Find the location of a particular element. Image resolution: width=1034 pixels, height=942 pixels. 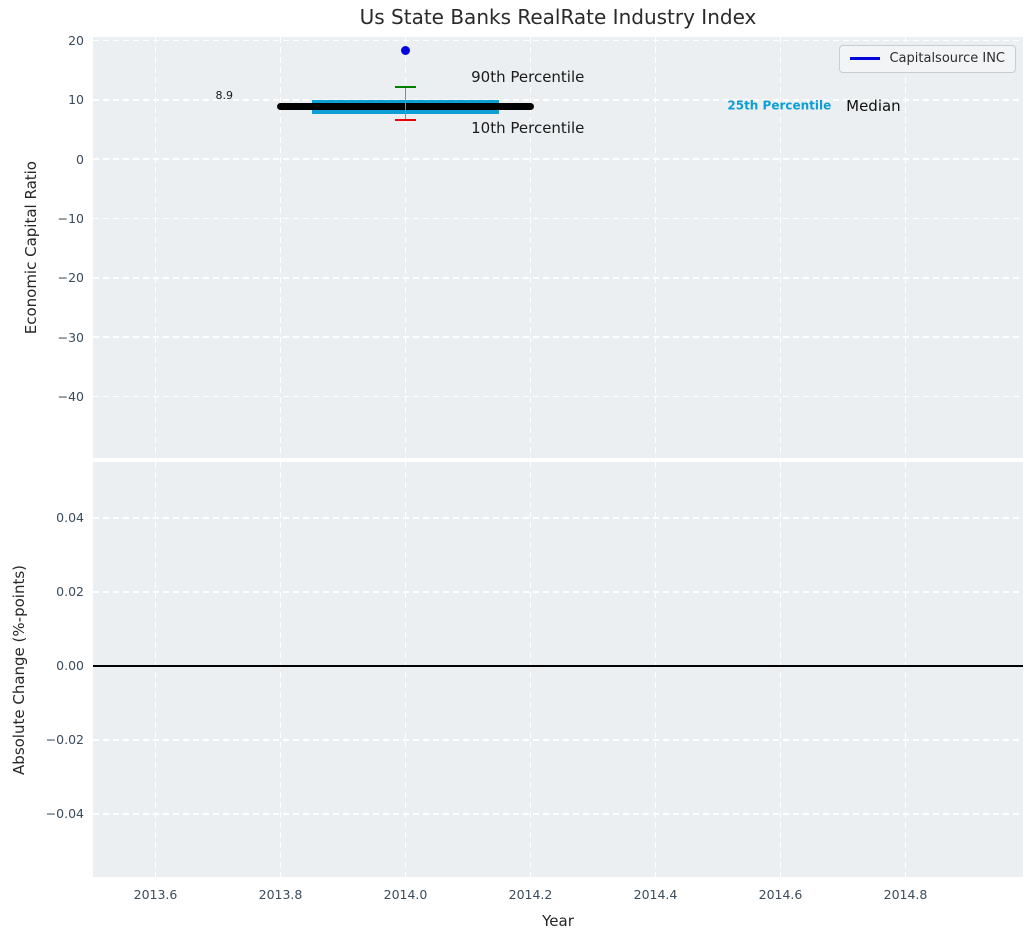

median-label: Median is located at coordinates (873, 105).